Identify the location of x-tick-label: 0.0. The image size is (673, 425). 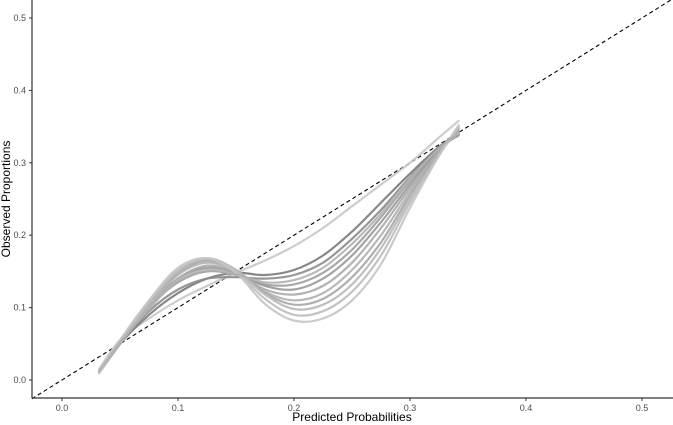
(62, 408).